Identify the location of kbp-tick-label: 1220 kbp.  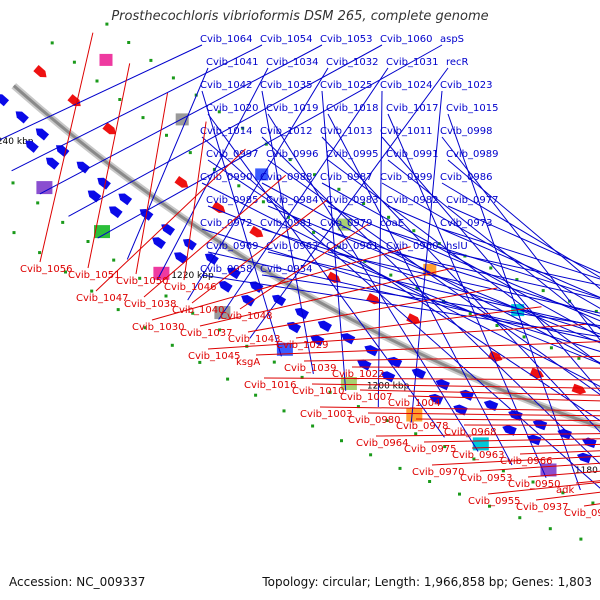
(192, 276).